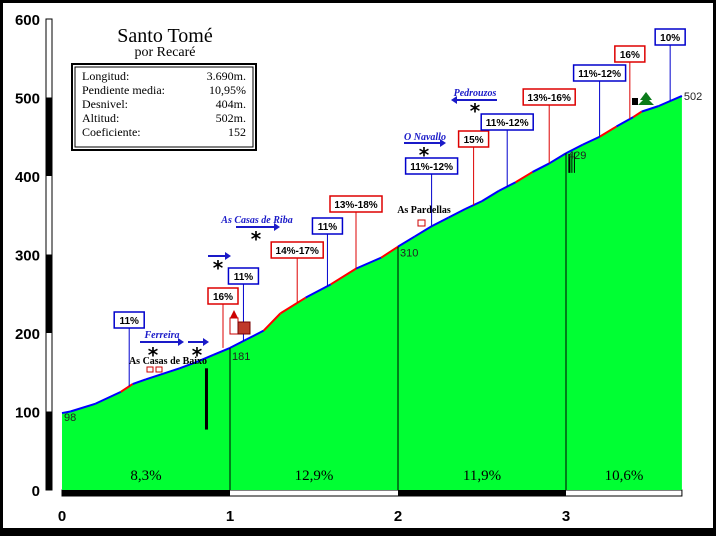  Describe the element at coordinates (123, 90) in the screenshot. I see `stat-label: Pendiente media:` at that location.